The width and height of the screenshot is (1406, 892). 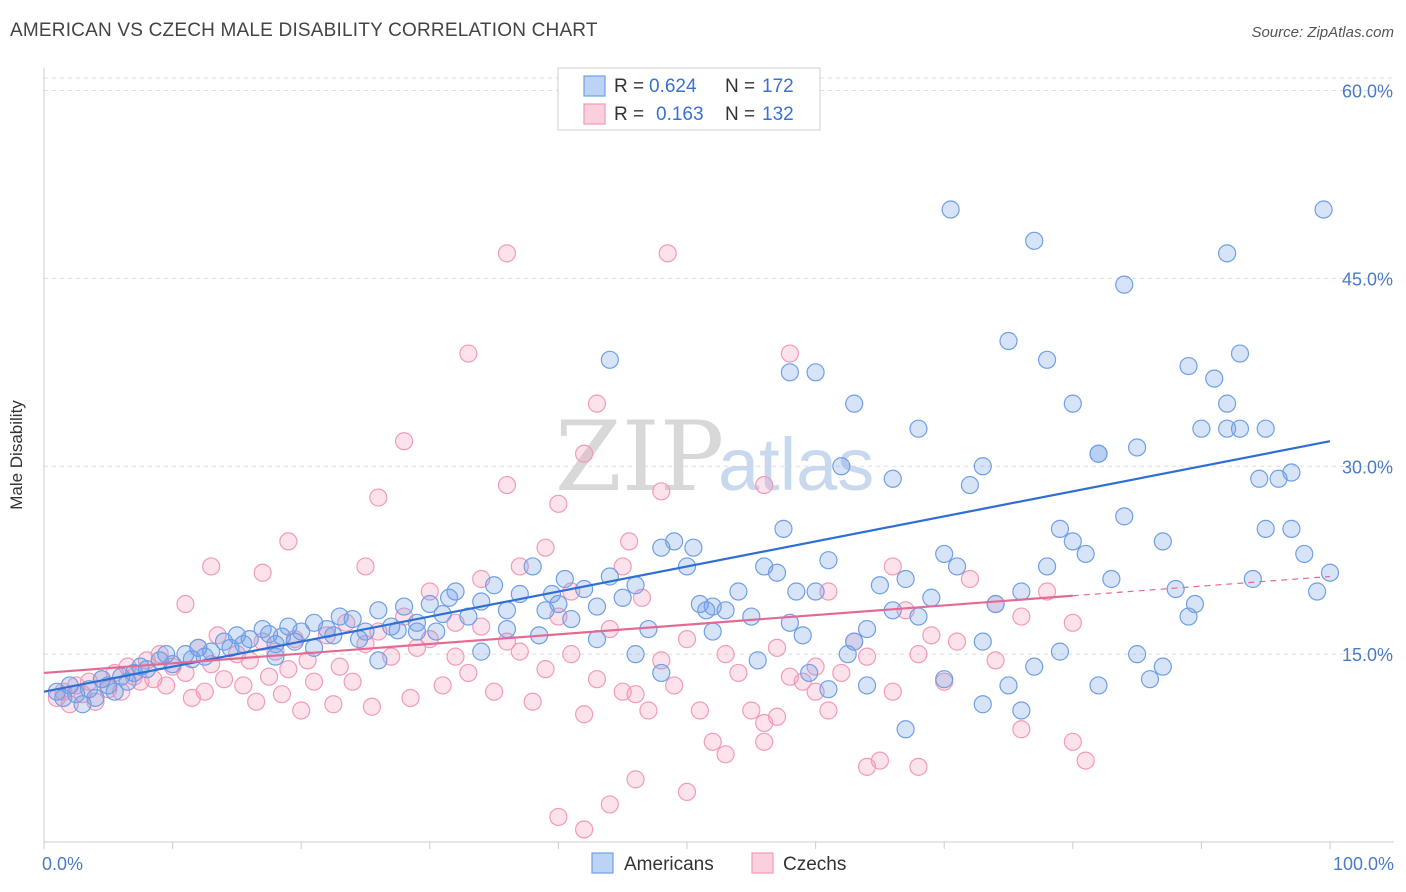 I want to click on x-tick-label-min: 0.0%, so click(x=62, y=864).